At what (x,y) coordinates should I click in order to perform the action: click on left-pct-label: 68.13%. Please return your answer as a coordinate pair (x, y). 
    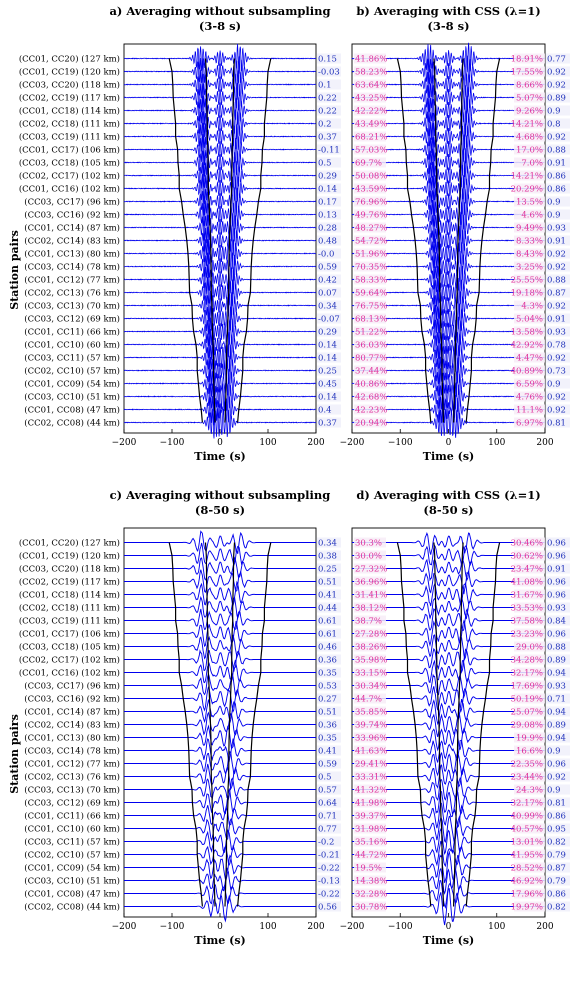
    Looking at the image, I should click on (371, 320).